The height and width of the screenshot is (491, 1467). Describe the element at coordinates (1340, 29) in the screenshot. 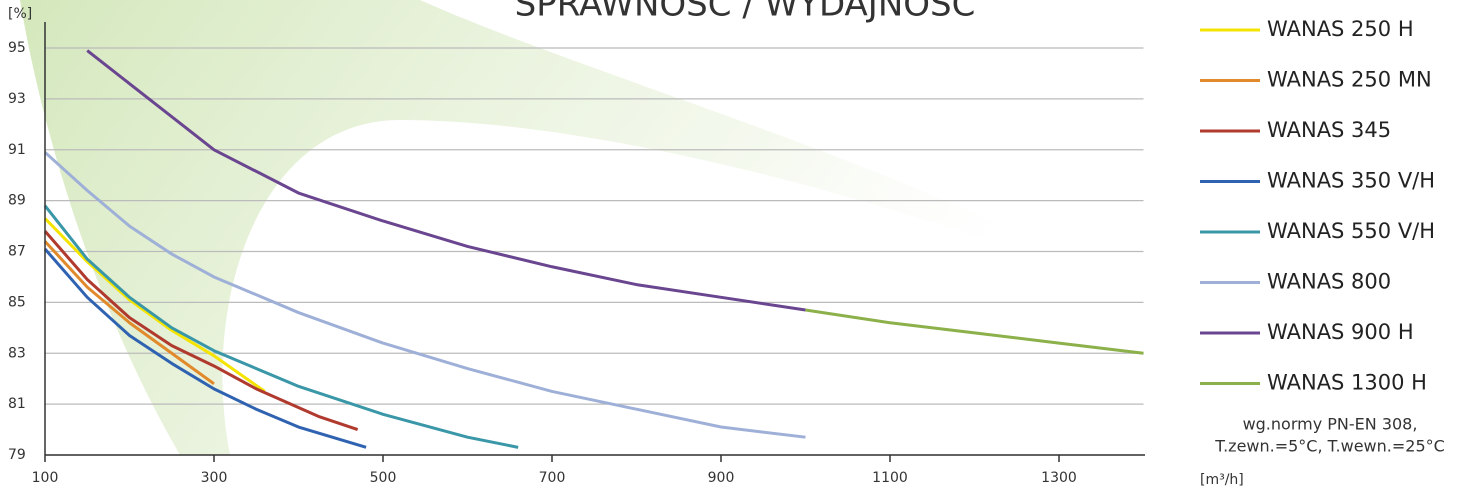

I see `legend-label: WANAS 250 H` at that location.